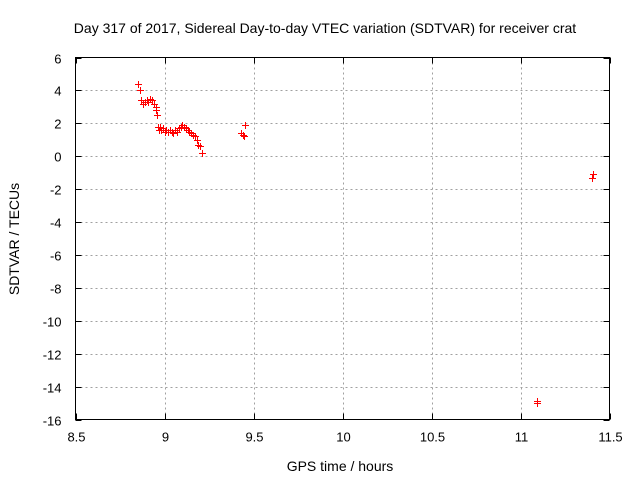 The height and width of the screenshot is (480, 640). I want to click on y-tick-label: -8, so click(56, 289).